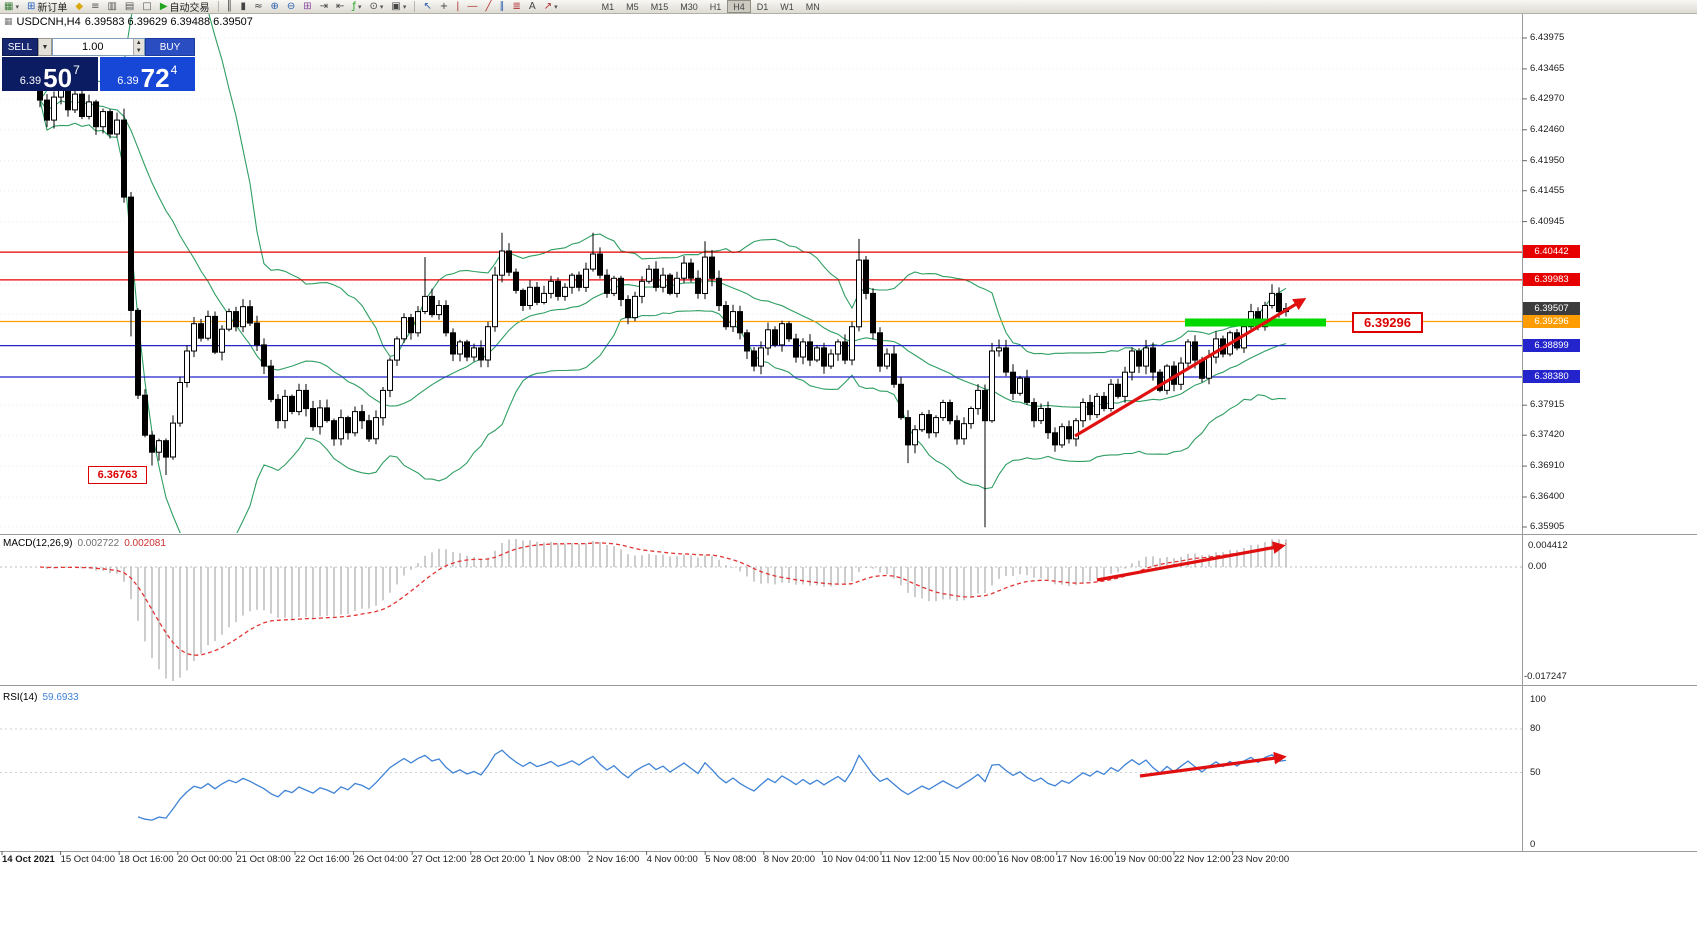 This screenshot has width=1697, height=937. Describe the element at coordinates (356, 6) in the screenshot. I see `indicators-button: ƒ ▾` at that location.